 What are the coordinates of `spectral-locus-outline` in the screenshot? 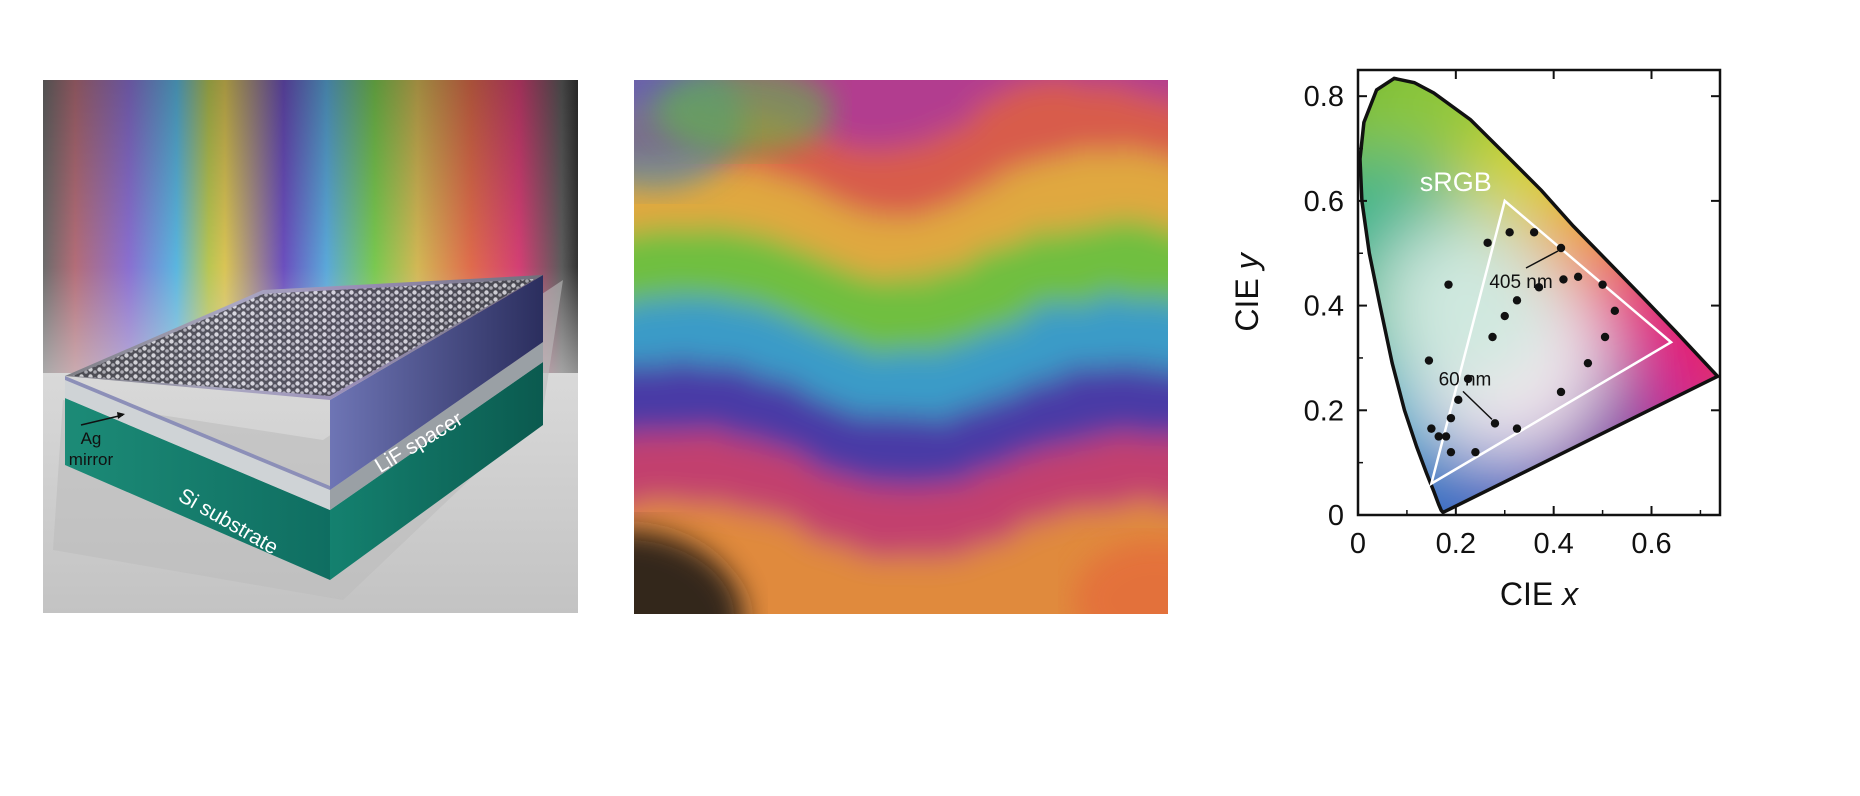 It's located at (1539, 295).